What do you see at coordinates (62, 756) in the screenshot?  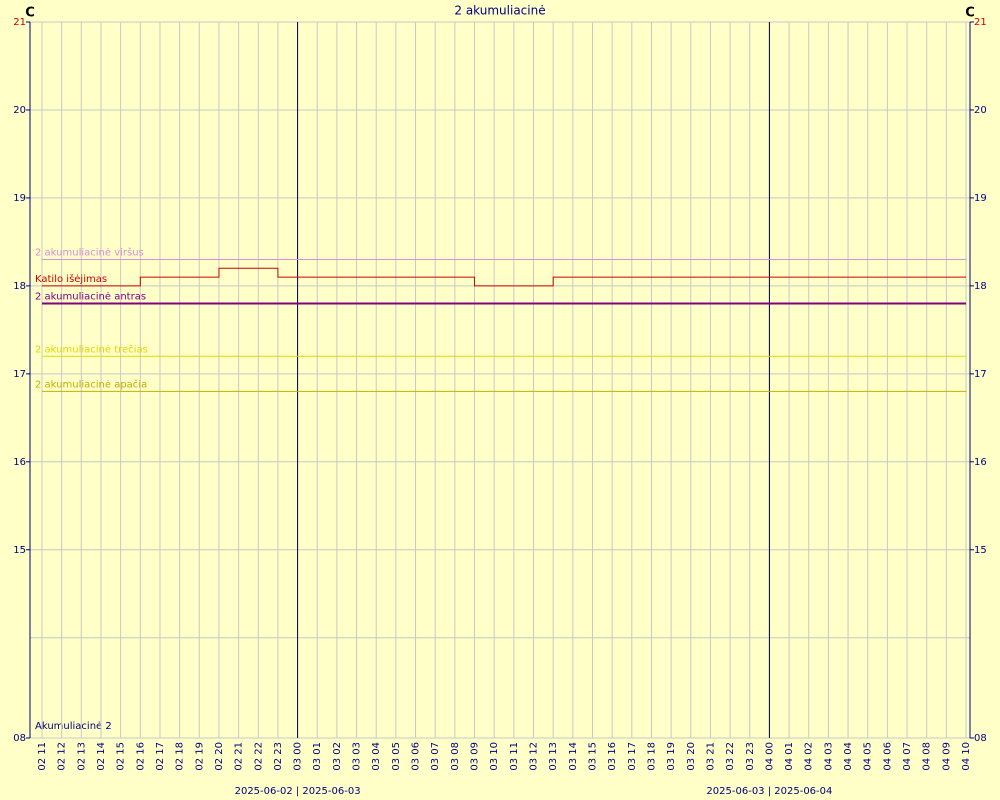 I see `x-tick-label: 02 12` at bounding box center [62, 756].